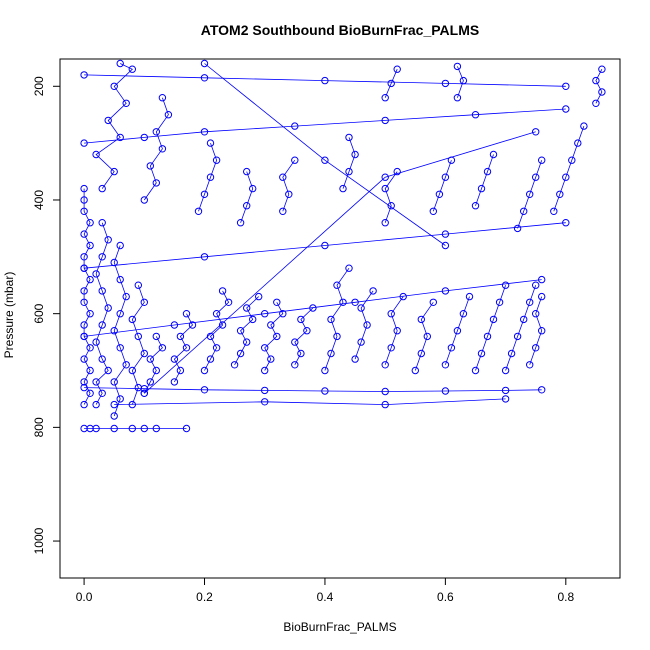  Describe the element at coordinates (39, 427) in the screenshot. I see `y-tick-label: 800` at that location.